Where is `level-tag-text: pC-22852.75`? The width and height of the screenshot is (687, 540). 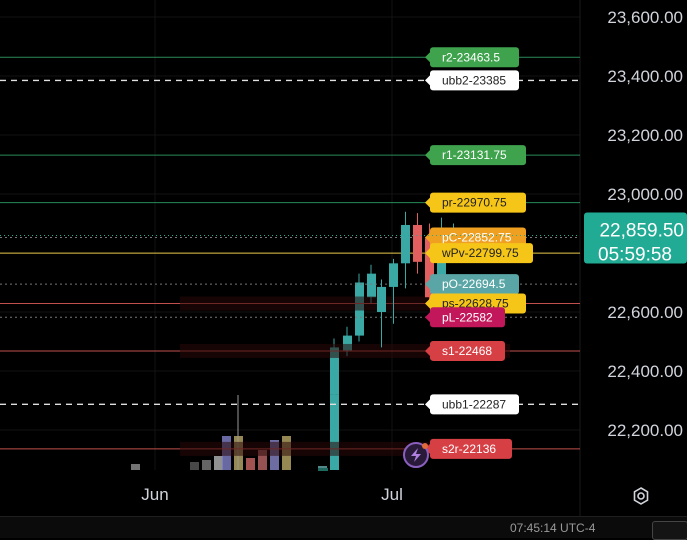
level-tag-text: pC-22852.75 is located at coordinates (477, 237).